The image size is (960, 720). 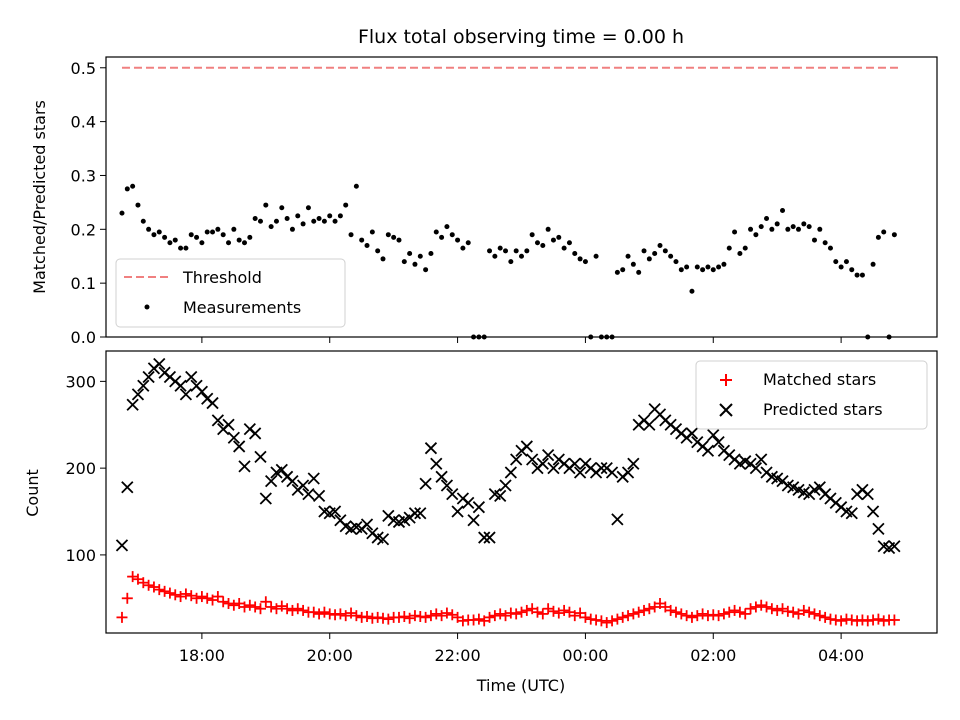 I want to click on bottom-x-ticks: 18:00 20:00 22:00 00:00 02:00 04:00, so click(x=521, y=649).